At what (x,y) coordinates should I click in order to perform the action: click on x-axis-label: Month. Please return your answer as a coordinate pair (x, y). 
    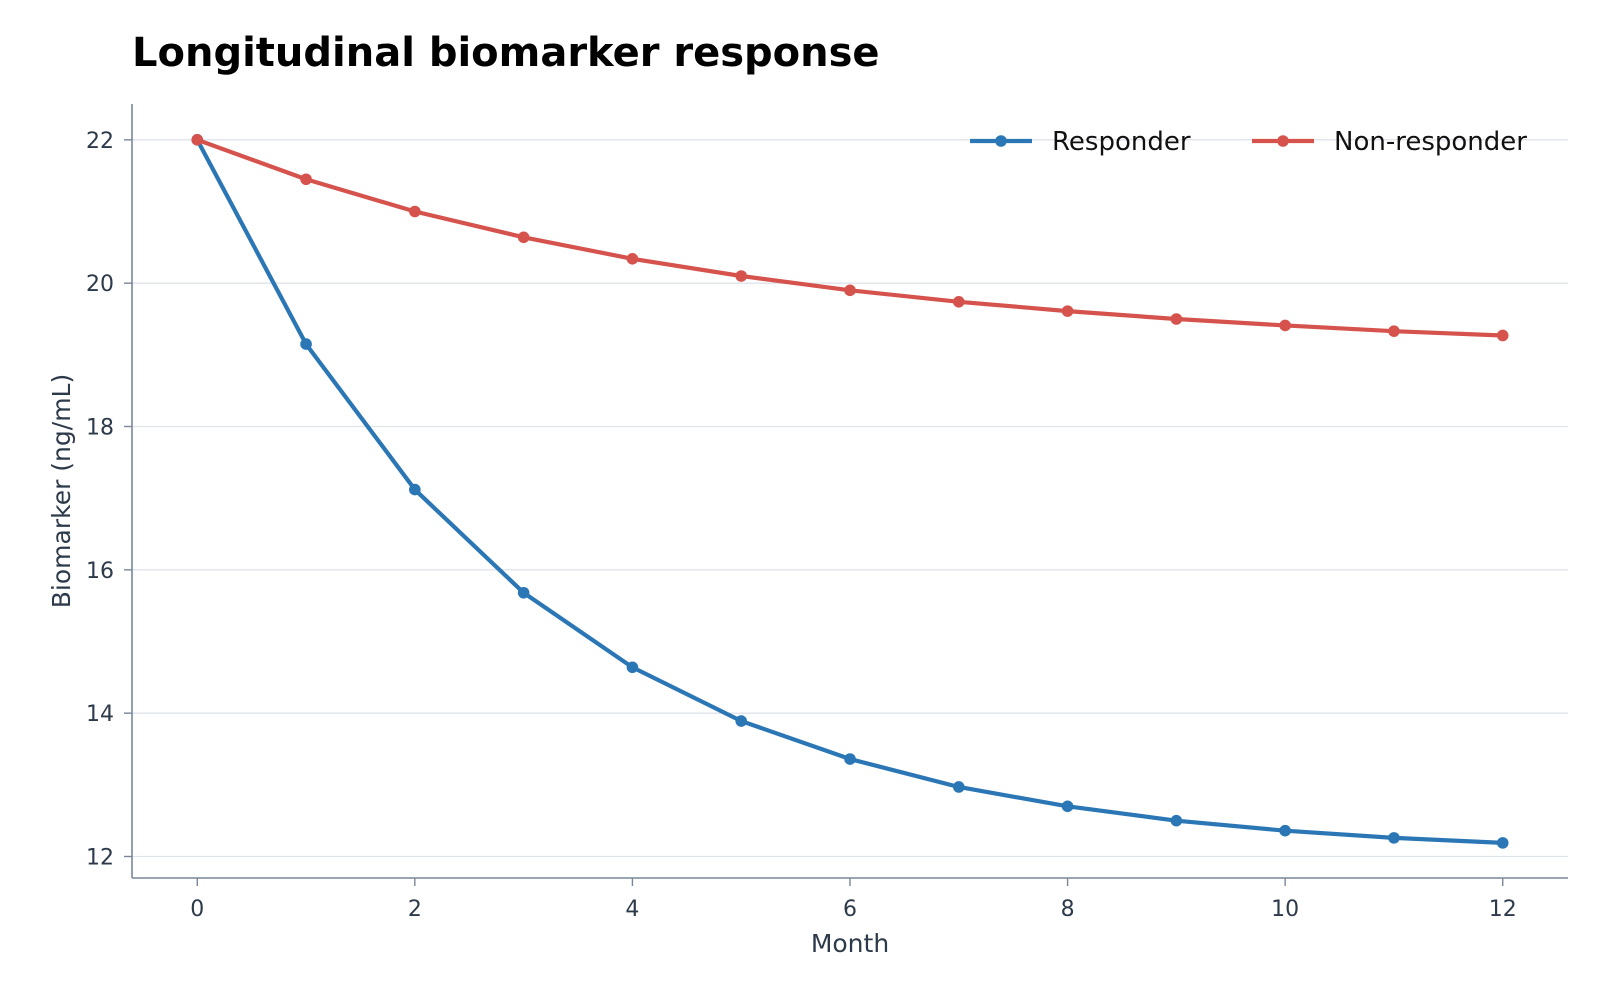
    Looking at the image, I should click on (850, 943).